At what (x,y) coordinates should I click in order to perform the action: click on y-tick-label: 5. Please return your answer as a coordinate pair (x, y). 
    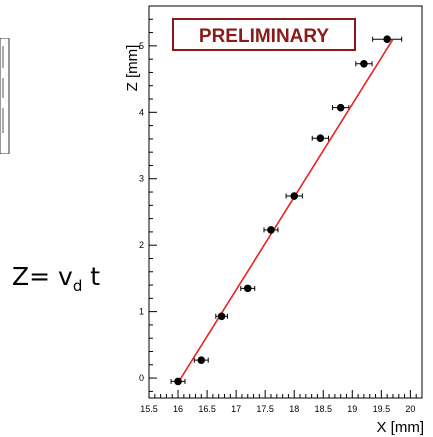
    Looking at the image, I should click on (141, 46).